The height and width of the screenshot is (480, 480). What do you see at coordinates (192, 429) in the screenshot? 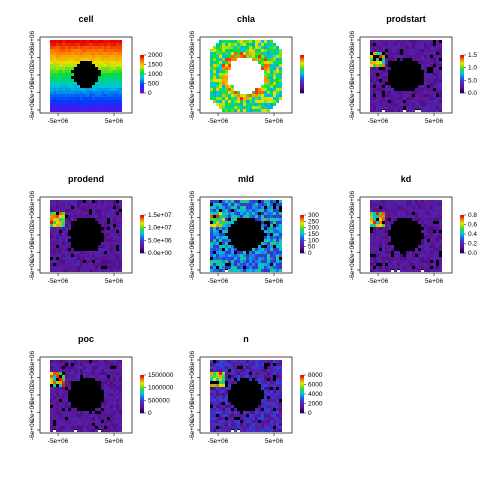
I see `y-tick-label: -6e+06` at bounding box center [192, 429].